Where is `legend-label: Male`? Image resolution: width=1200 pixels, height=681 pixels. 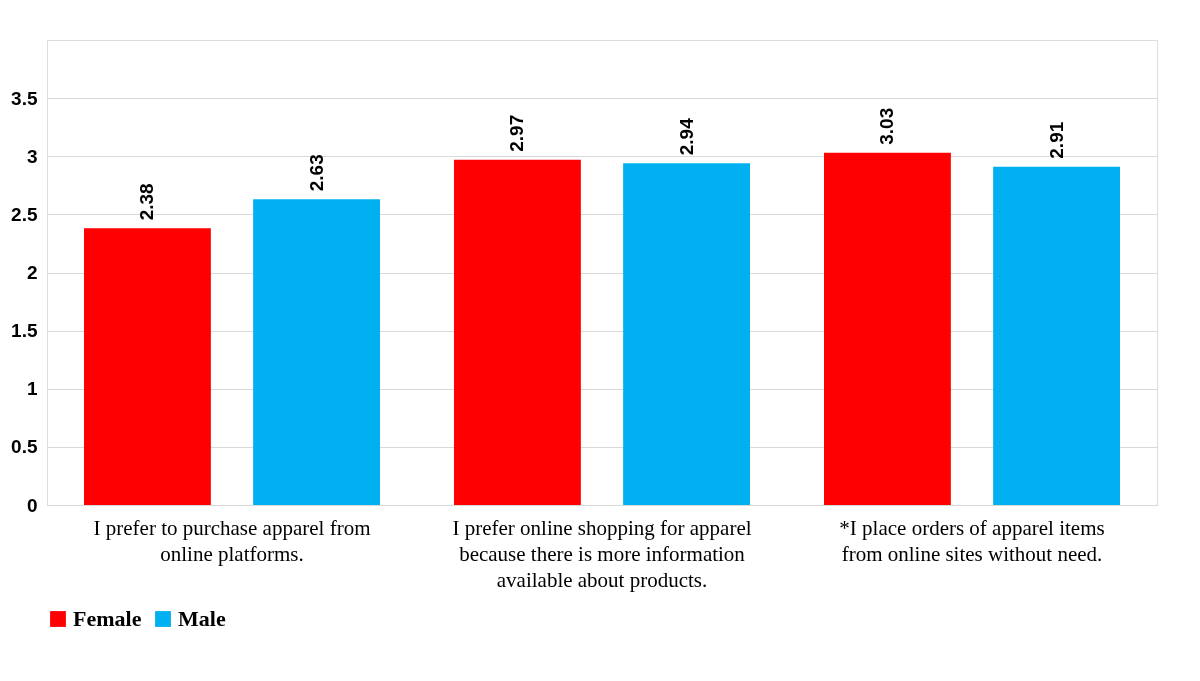 legend-label: Male is located at coordinates (202, 618).